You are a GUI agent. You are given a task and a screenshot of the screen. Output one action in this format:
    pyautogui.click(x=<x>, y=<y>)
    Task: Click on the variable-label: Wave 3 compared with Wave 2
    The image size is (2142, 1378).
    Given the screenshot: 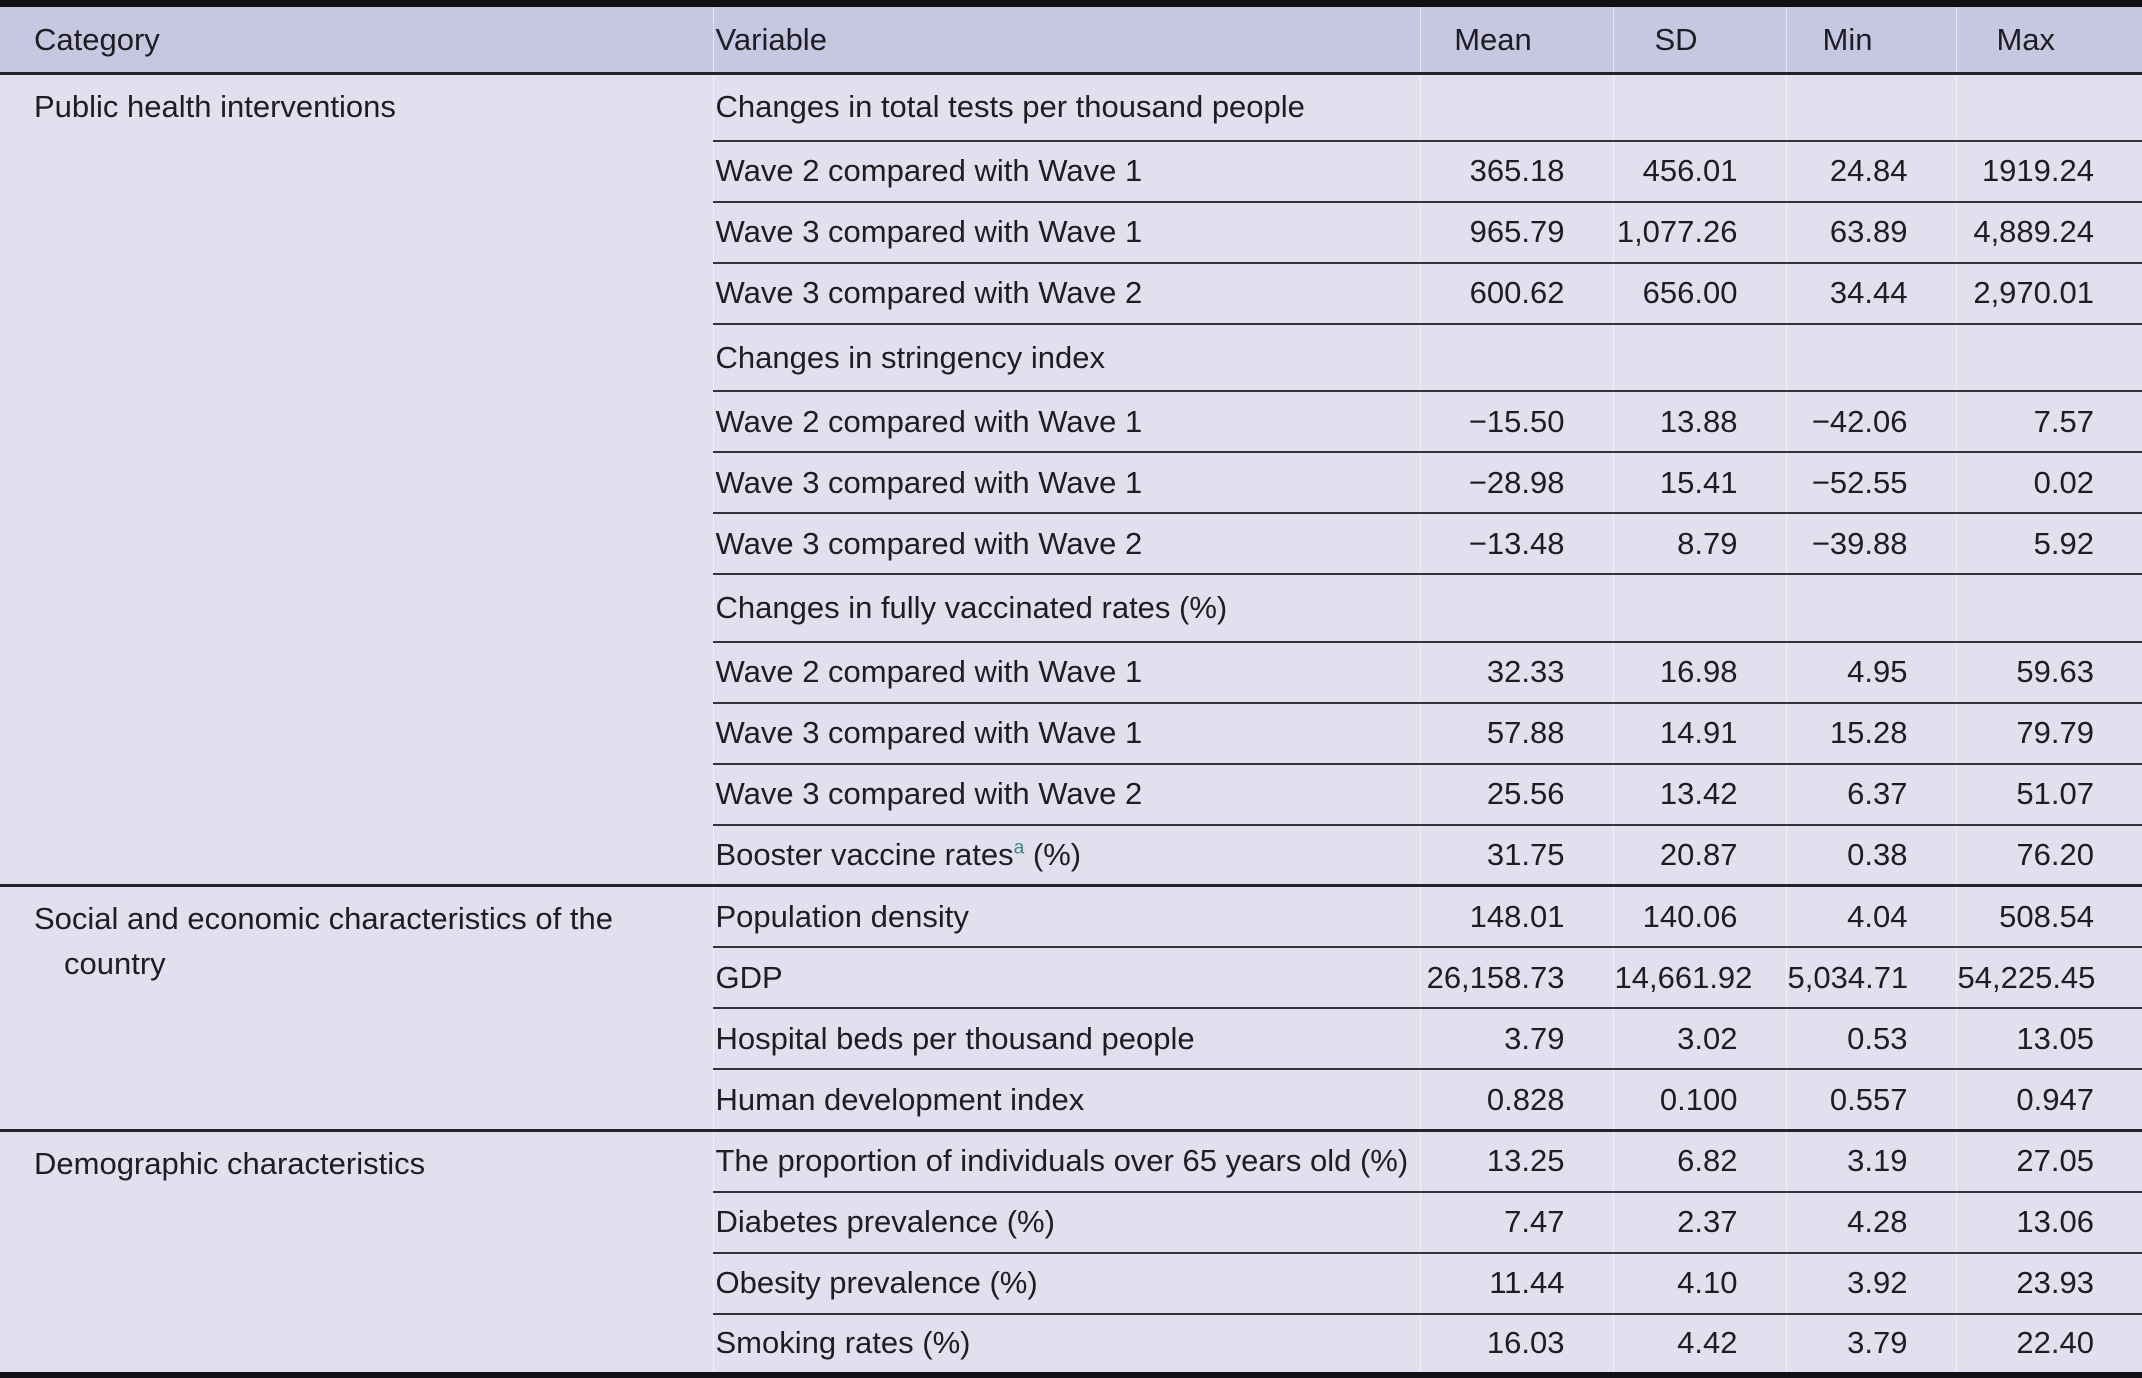 What is the action you would take?
    pyautogui.click(x=1066, y=794)
    